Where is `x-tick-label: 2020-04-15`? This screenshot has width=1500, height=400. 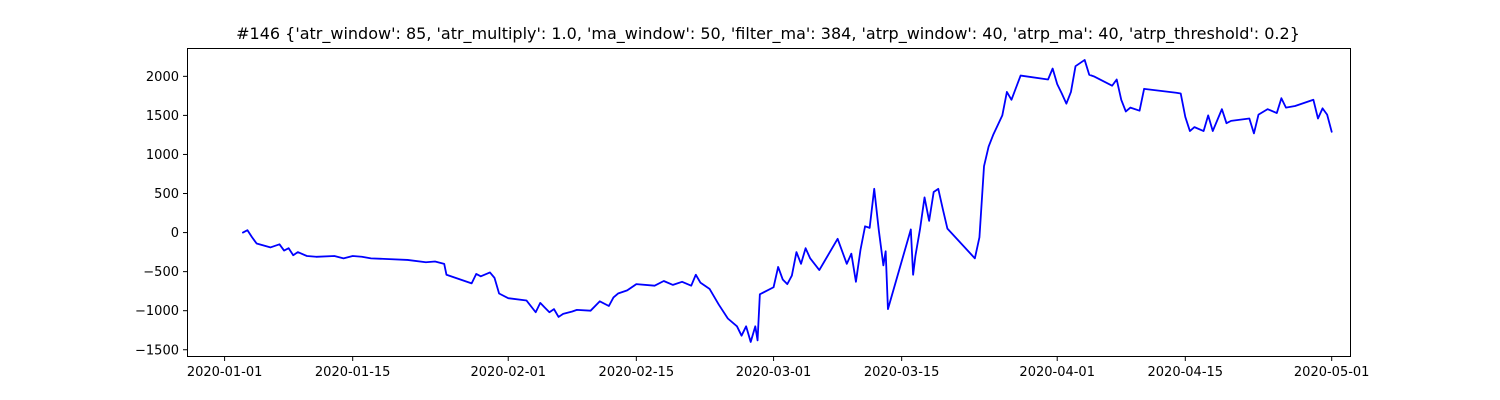
x-tick-label: 2020-04-15 is located at coordinates (1186, 372).